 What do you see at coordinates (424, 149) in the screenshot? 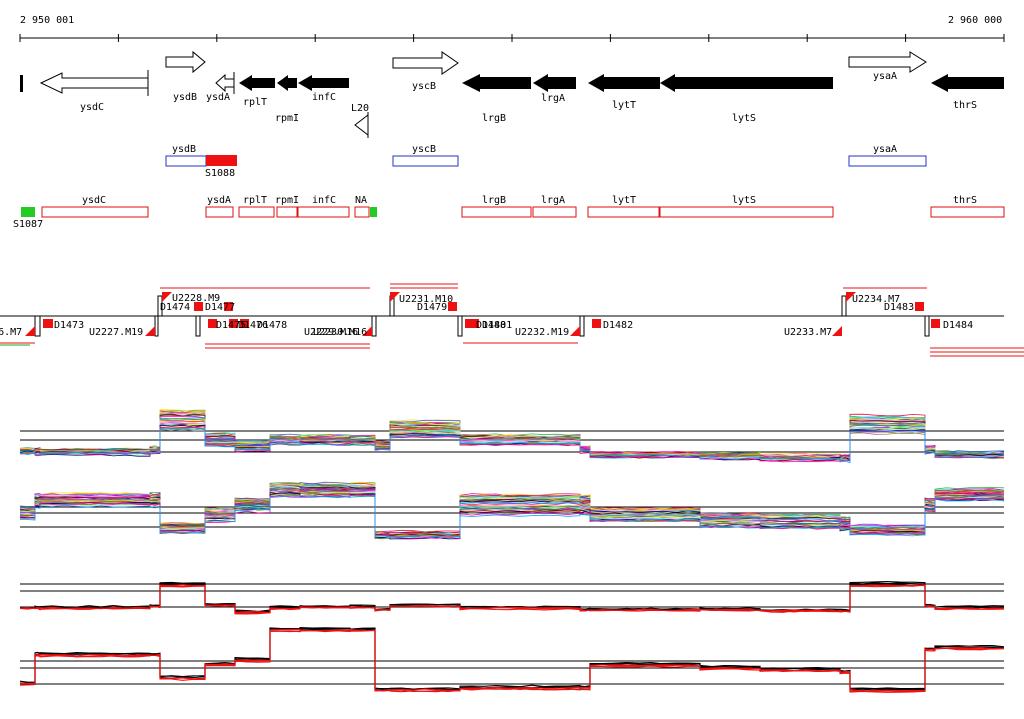
I see `feature-label: yscB` at bounding box center [424, 149].